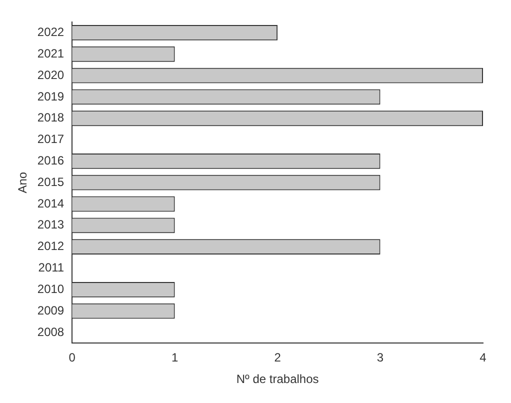 This screenshot has width=511, height=403. I want to click on x-axis-title: Nº de trabalhos, so click(277, 379).